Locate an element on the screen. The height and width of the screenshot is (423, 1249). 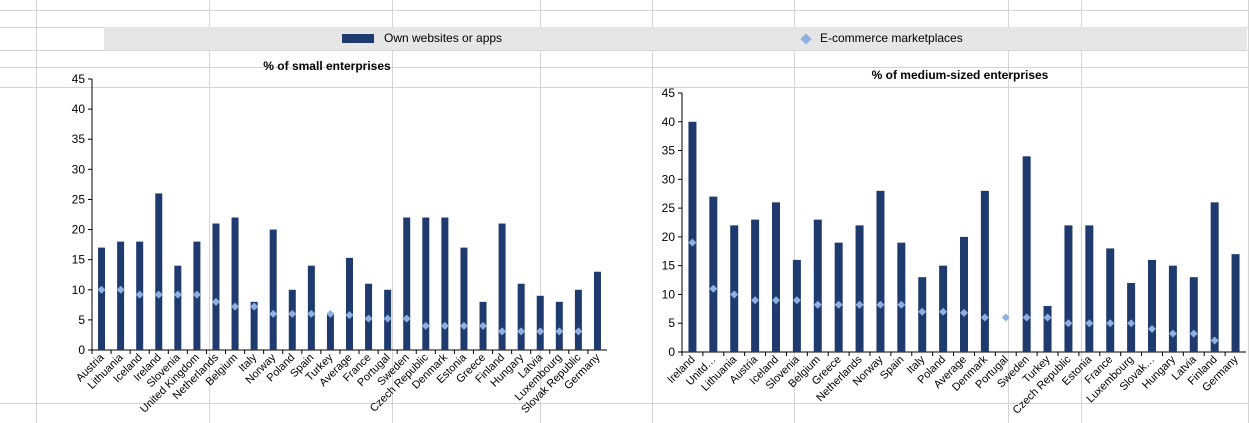
medium-y-tick-label: 0 is located at coordinates (671, 352).